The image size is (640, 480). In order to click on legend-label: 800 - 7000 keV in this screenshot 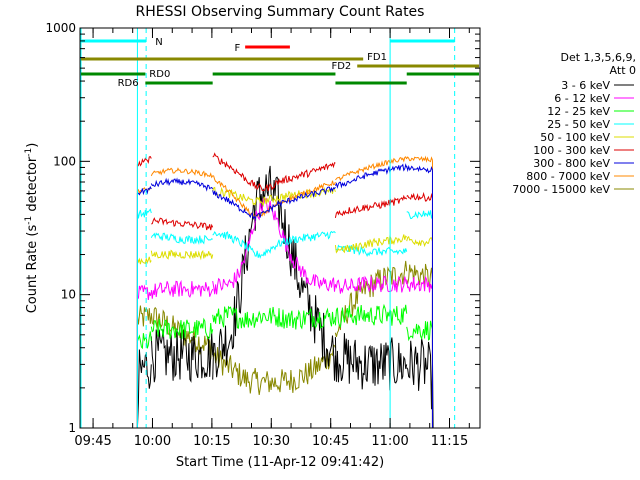, I will do `click(568, 176)`.